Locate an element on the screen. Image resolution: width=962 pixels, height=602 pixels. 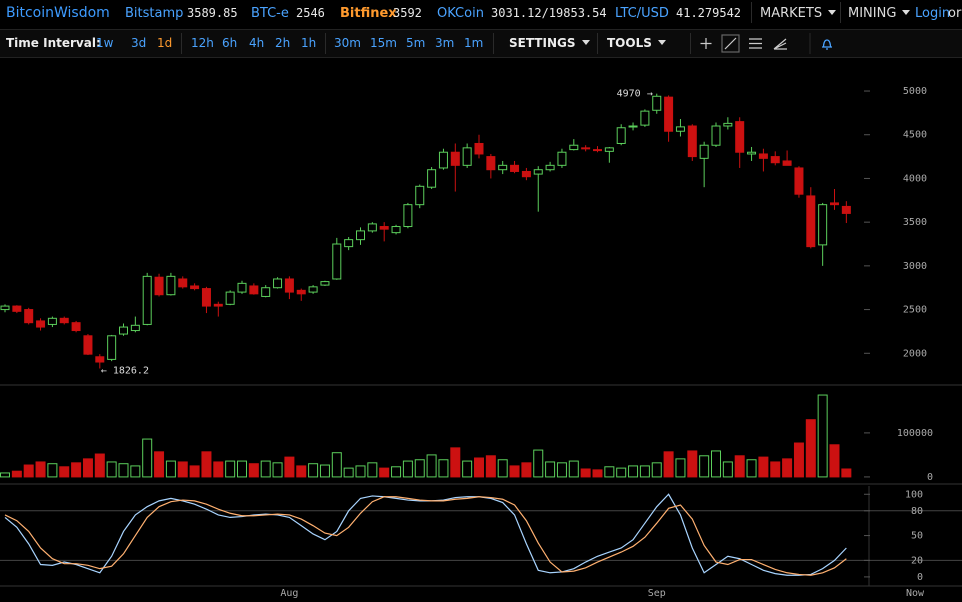
brand: BitcoinWisdom is located at coordinates (58, 13).